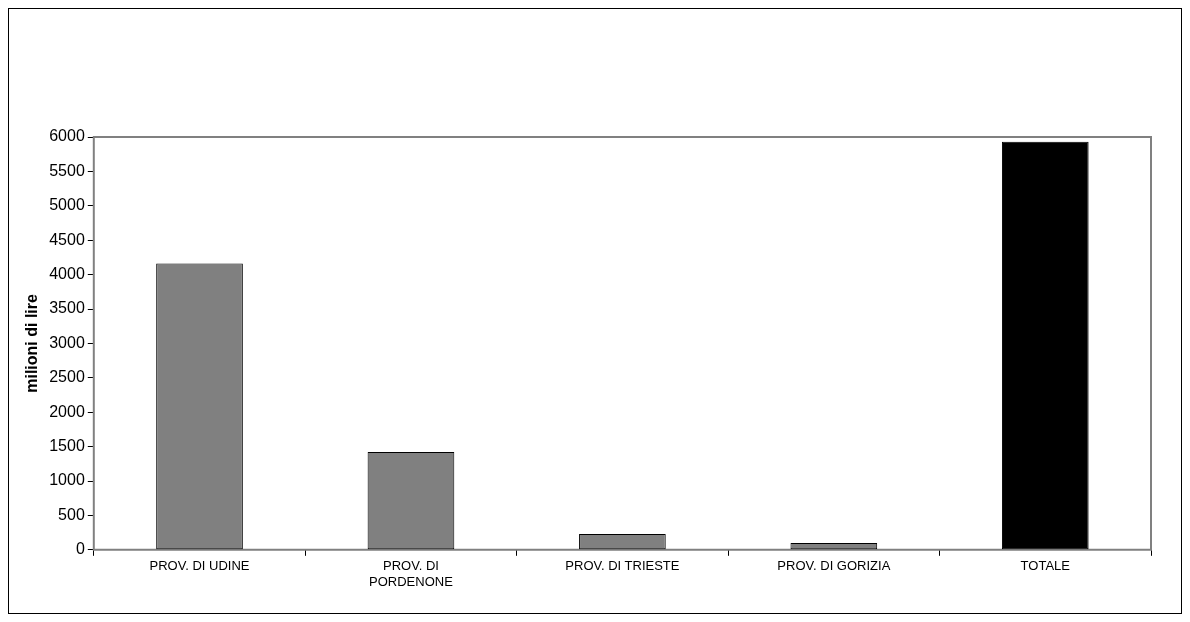  Describe the element at coordinates (67, 411) in the screenshot. I see `y-tick-label: 2000` at that location.